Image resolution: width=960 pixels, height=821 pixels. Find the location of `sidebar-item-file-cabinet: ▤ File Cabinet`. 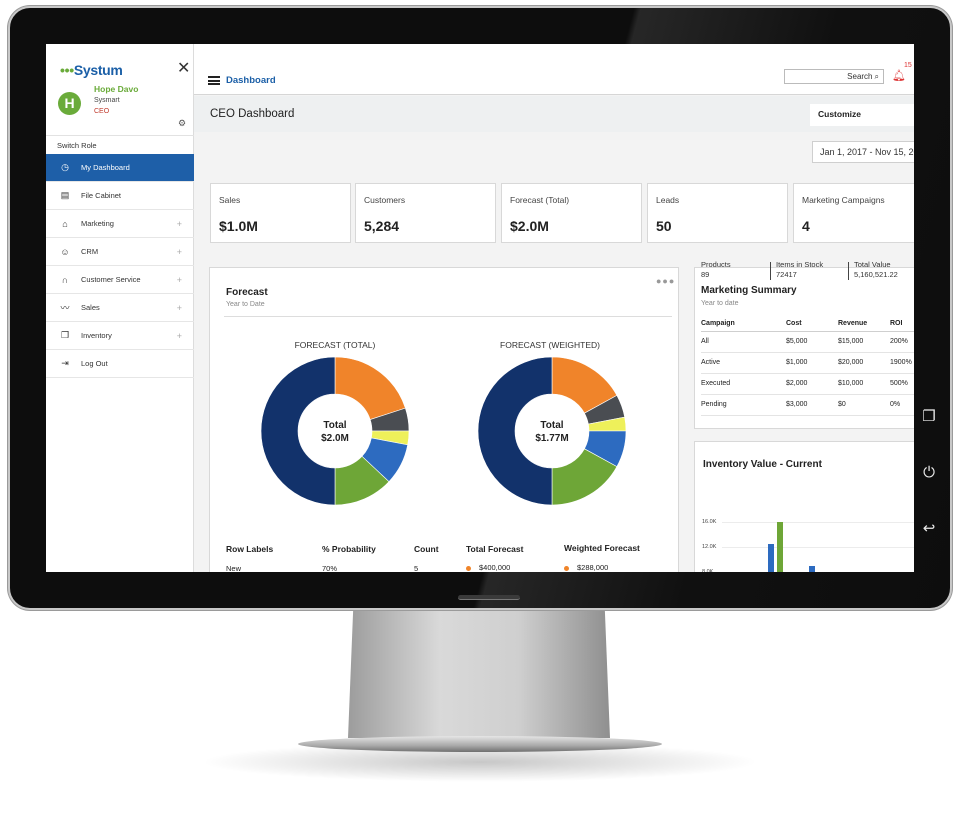

sidebar-item-file-cabinet: ▤ File Cabinet is located at coordinates (120, 196).